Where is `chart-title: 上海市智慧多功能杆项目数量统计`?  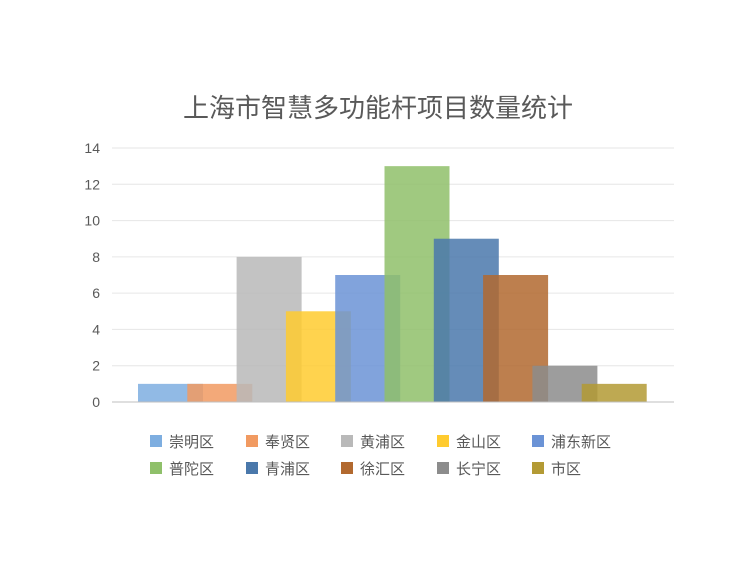 chart-title: 上海市智慧多功能杆项目数量统计 is located at coordinates (378, 109).